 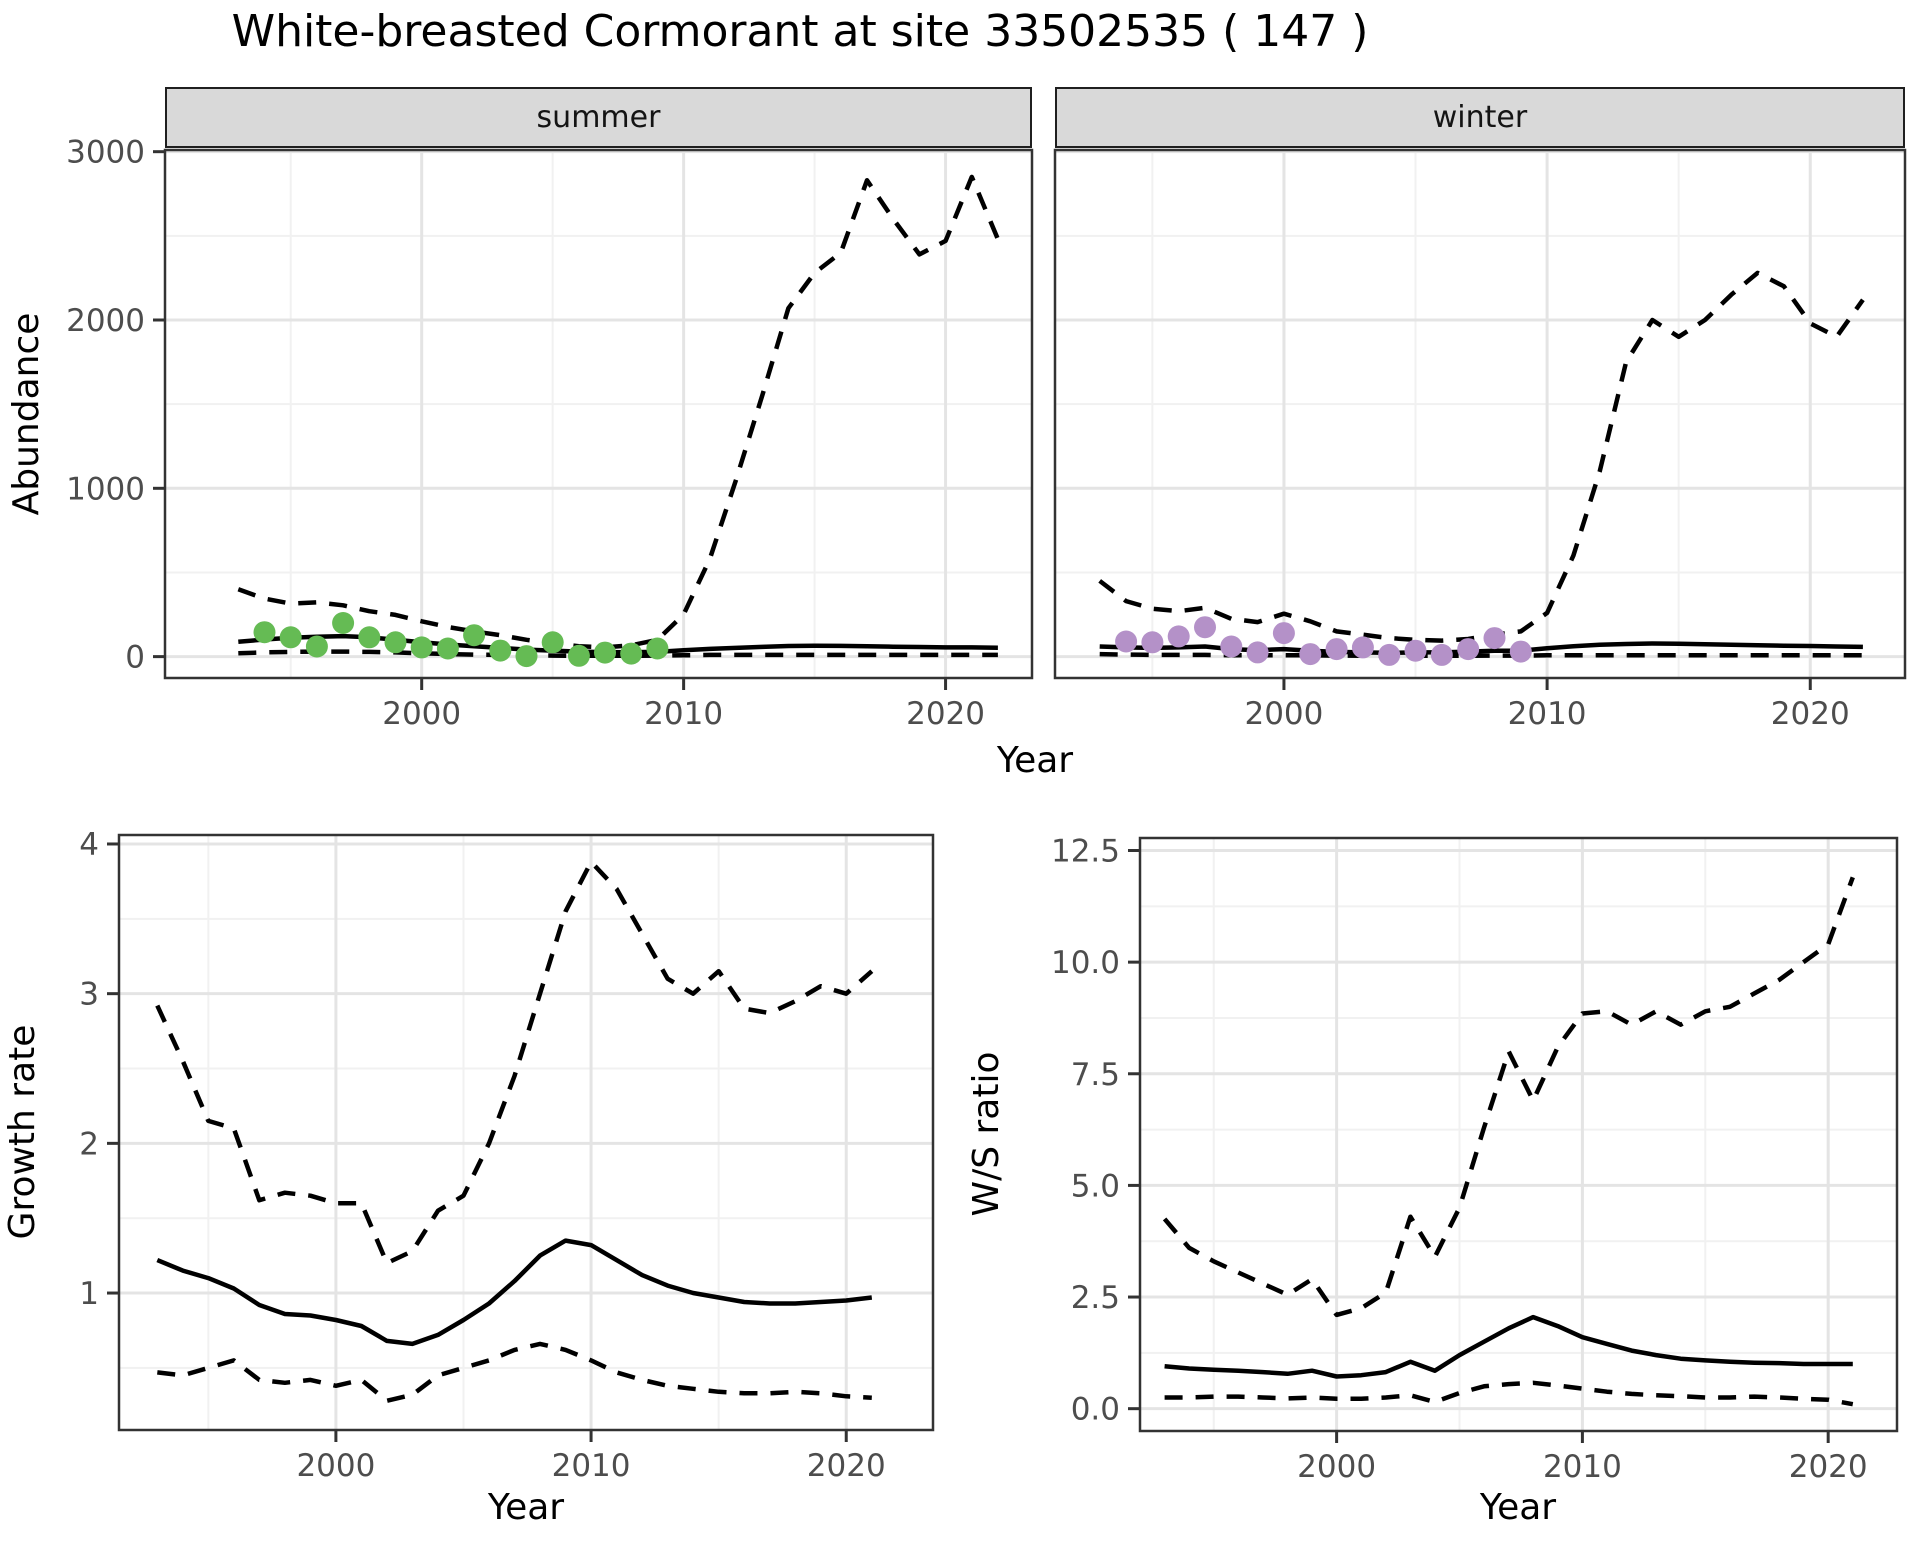 I want to click on x-axis-title-ws-ratio: Year, so click(x=1518, y=1507).